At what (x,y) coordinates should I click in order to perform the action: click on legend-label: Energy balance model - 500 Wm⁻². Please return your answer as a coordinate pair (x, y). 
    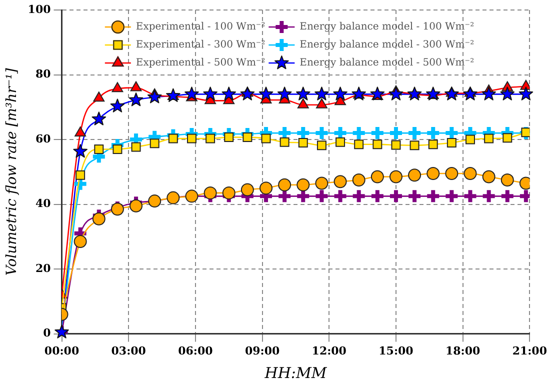
    Looking at the image, I should click on (387, 63).